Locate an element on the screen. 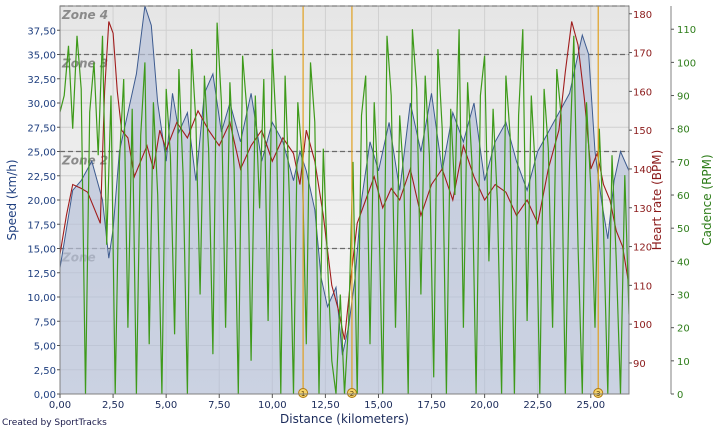 Image resolution: width=720 pixels, height=432 pixels. x-tick-label: 10,00 is located at coordinates (272, 405).